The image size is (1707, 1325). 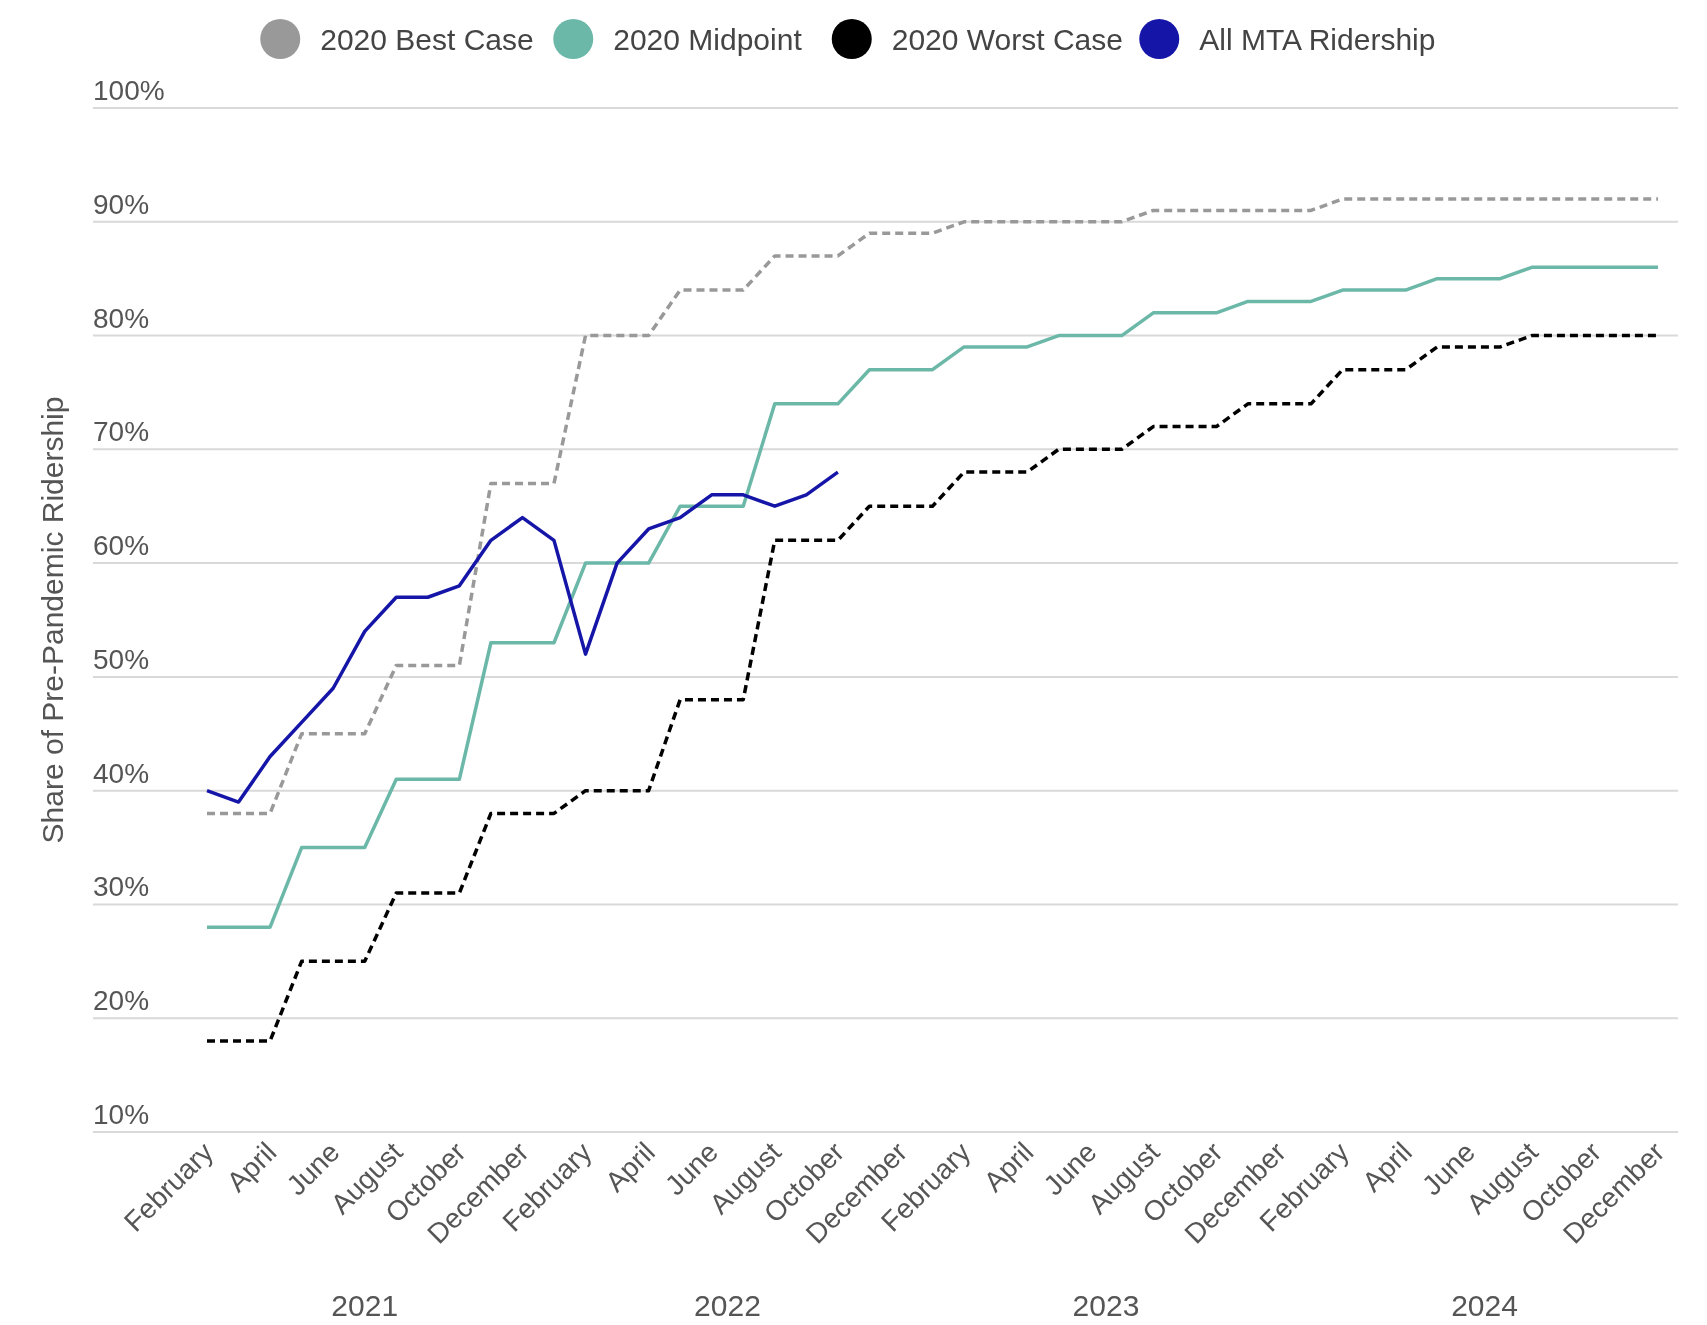 I want to click on y-tick-label: 40%, so click(x=121, y=773).